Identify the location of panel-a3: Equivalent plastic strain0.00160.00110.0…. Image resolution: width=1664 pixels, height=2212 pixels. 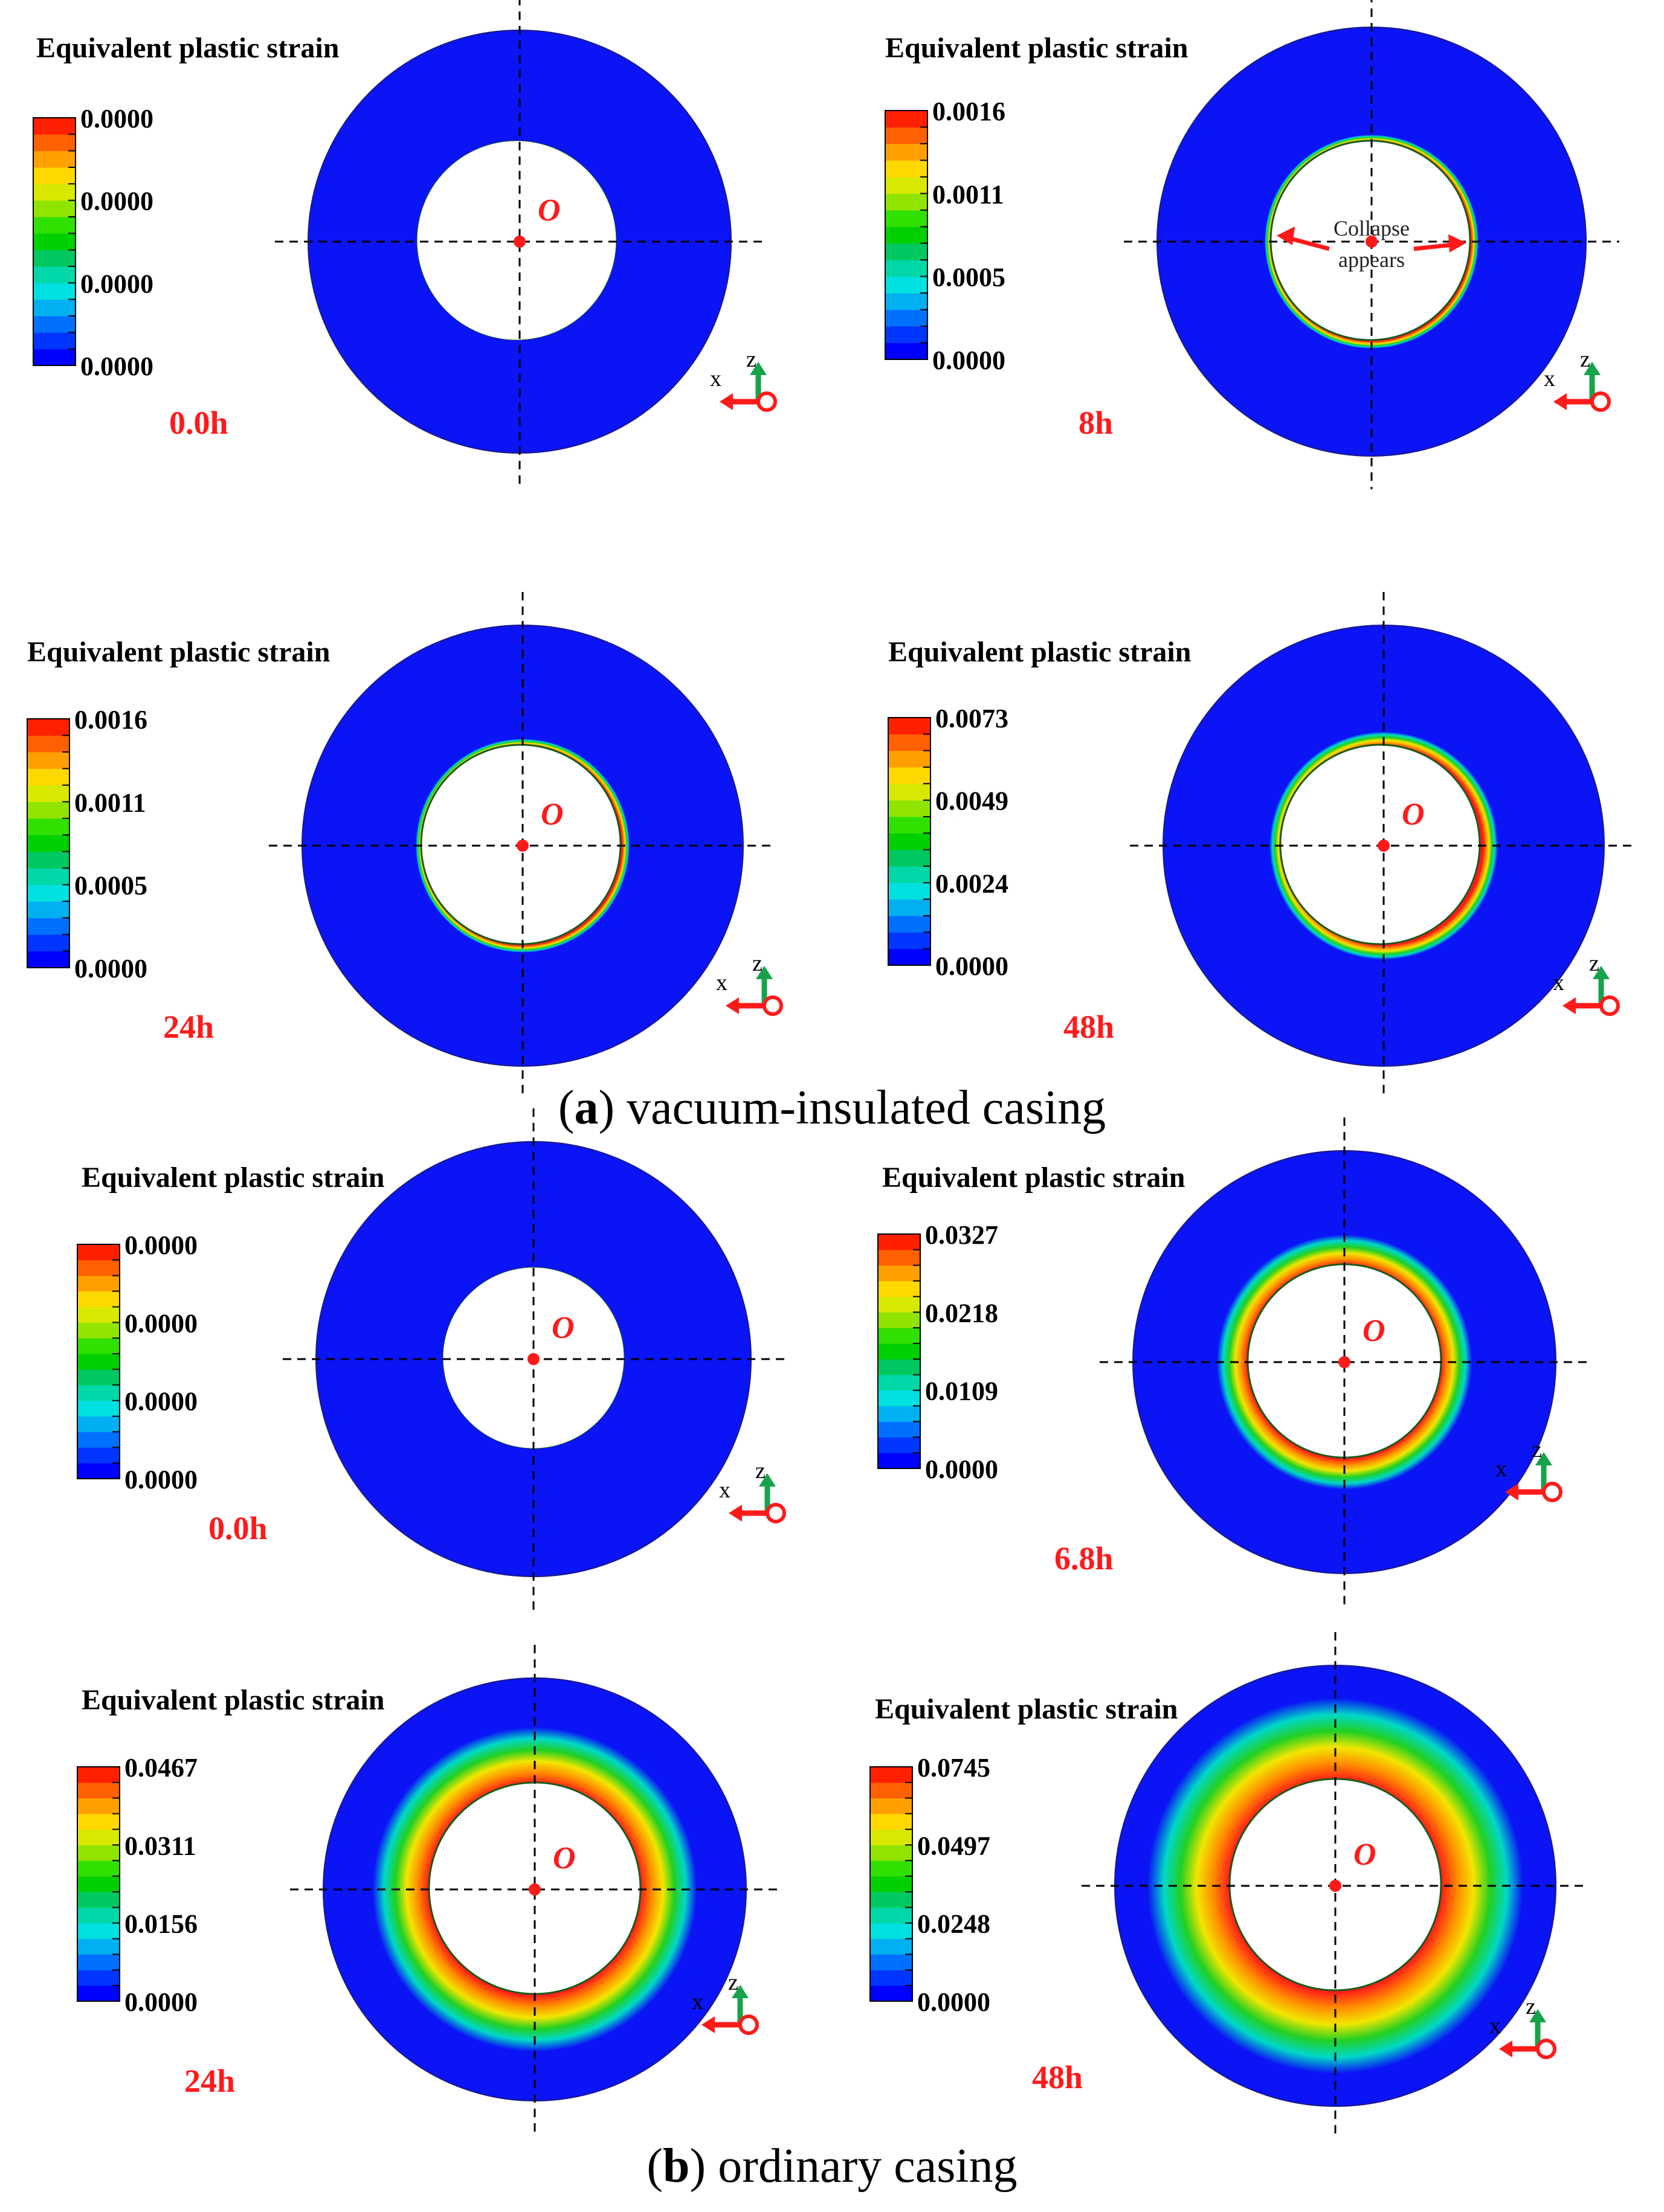
(405, 845).